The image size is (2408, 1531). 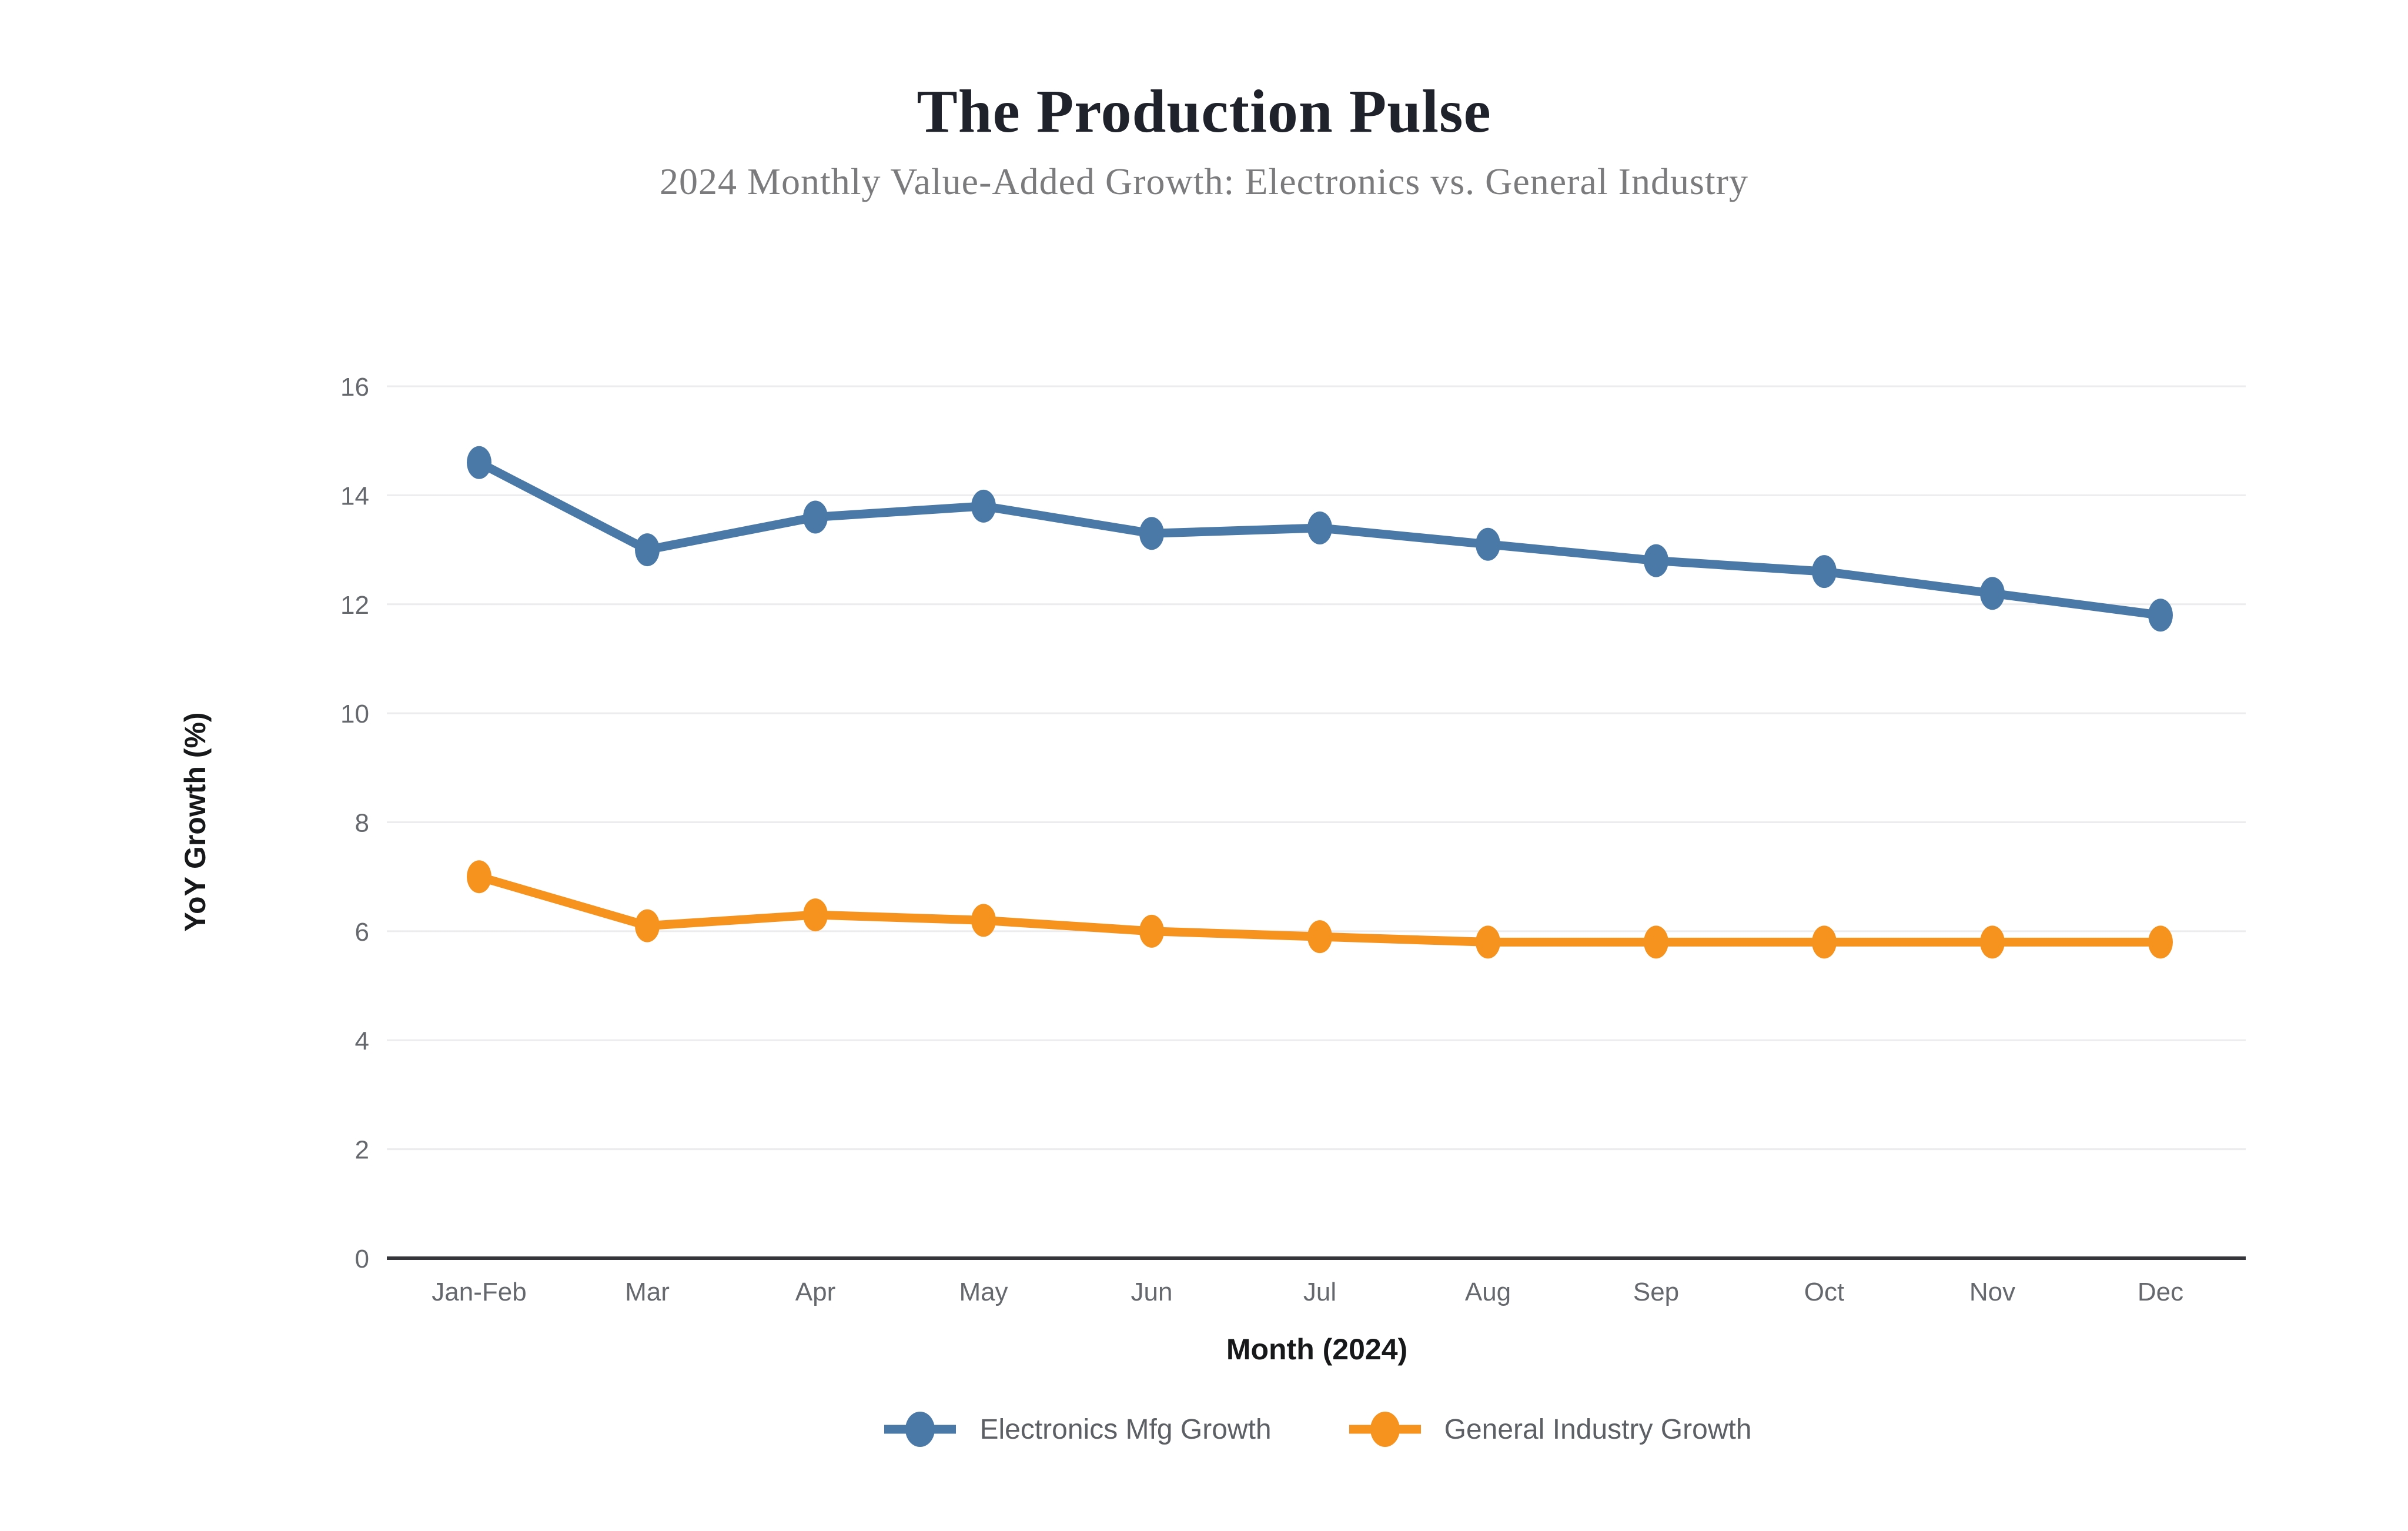 What do you see at coordinates (354, 496) in the screenshot?
I see `y-tick-label: 14` at bounding box center [354, 496].